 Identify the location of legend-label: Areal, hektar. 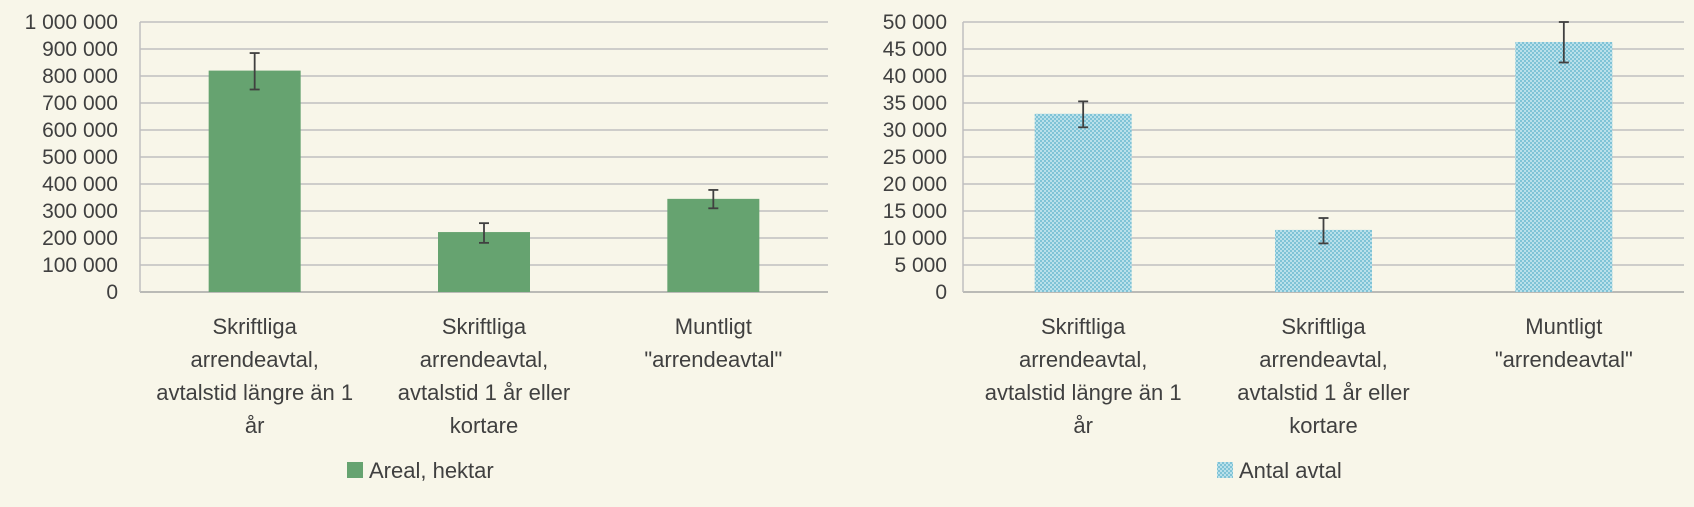
(431, 470).